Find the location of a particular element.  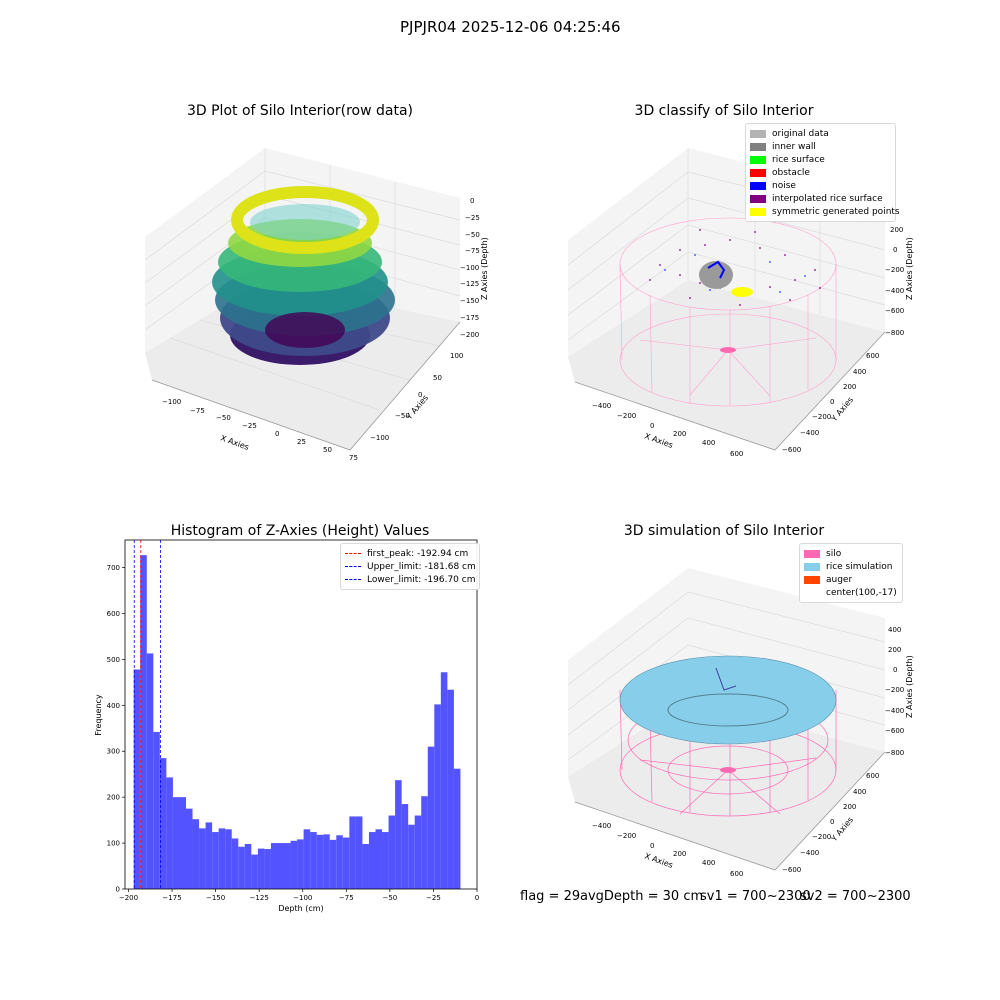

histogram-reference-lines is located at coordinates (147, 714).